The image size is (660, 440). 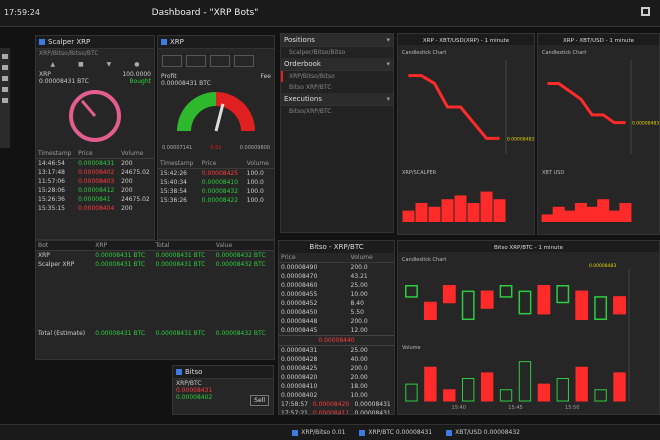 What do you see at coordinates (189, 383) in the screenshot?
I see `bitso-line: XRP/BTC` at bounding box center [189, 383].